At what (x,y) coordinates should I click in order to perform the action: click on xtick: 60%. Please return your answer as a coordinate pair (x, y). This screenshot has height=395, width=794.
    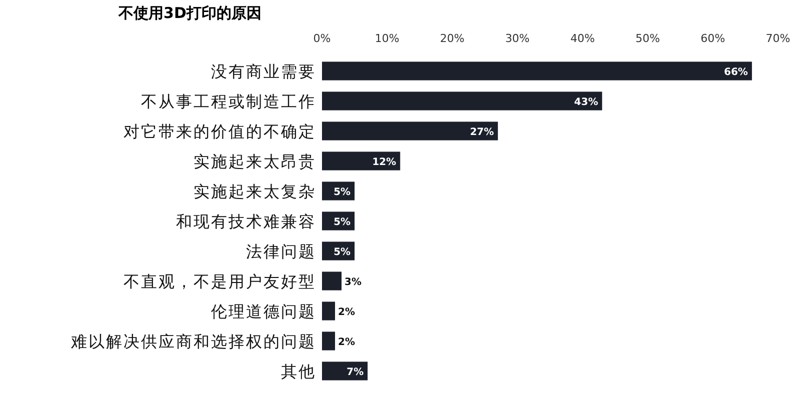
    Looking at the image, I should click on (713, 38).